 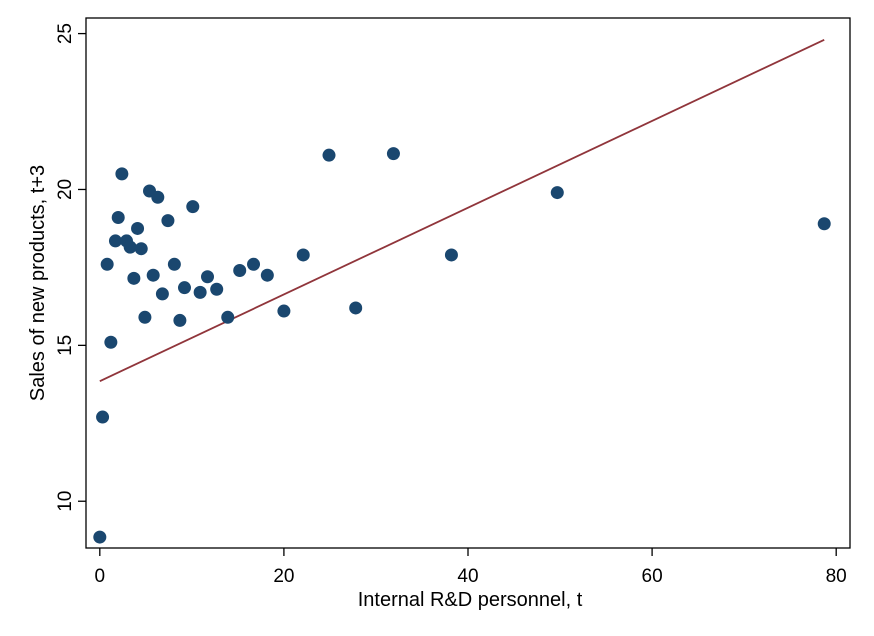 What do you see at coordinates (836, 576) in the screenshot?
I see `x-tick-label: 80` at bounding box center [836, 576].